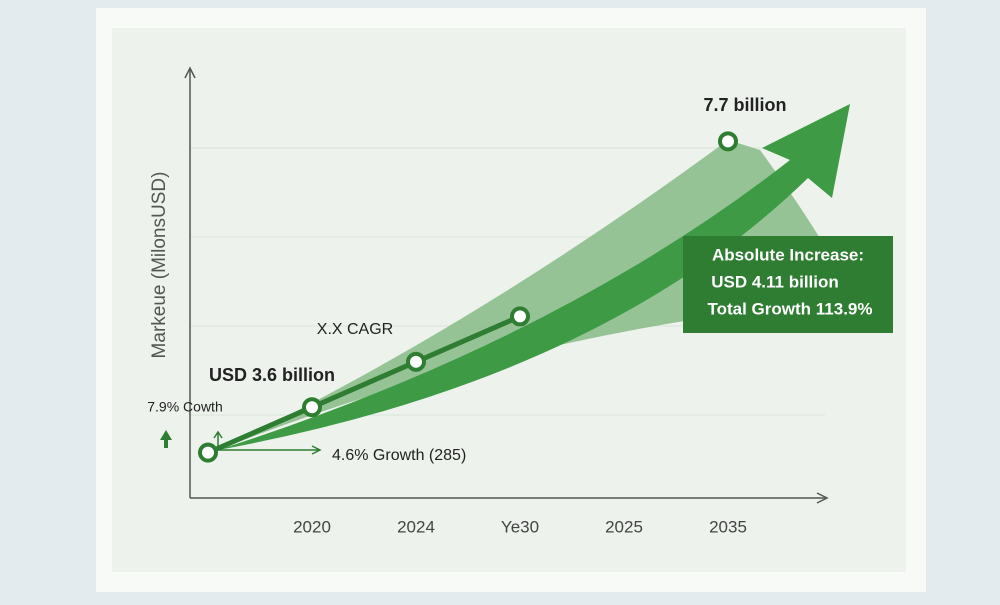  Describe the element at coordinates (166, 439) in the screenshot. I see `up-icon` at that location.